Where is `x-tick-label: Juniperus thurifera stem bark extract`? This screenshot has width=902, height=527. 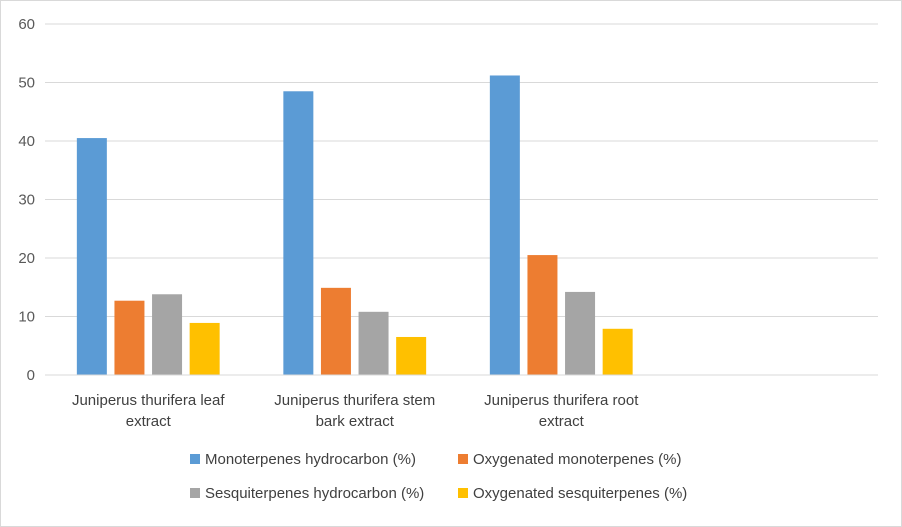
x-tick-label: Juniperus thurifera stem bark extract is located at coordinates (354, 411).